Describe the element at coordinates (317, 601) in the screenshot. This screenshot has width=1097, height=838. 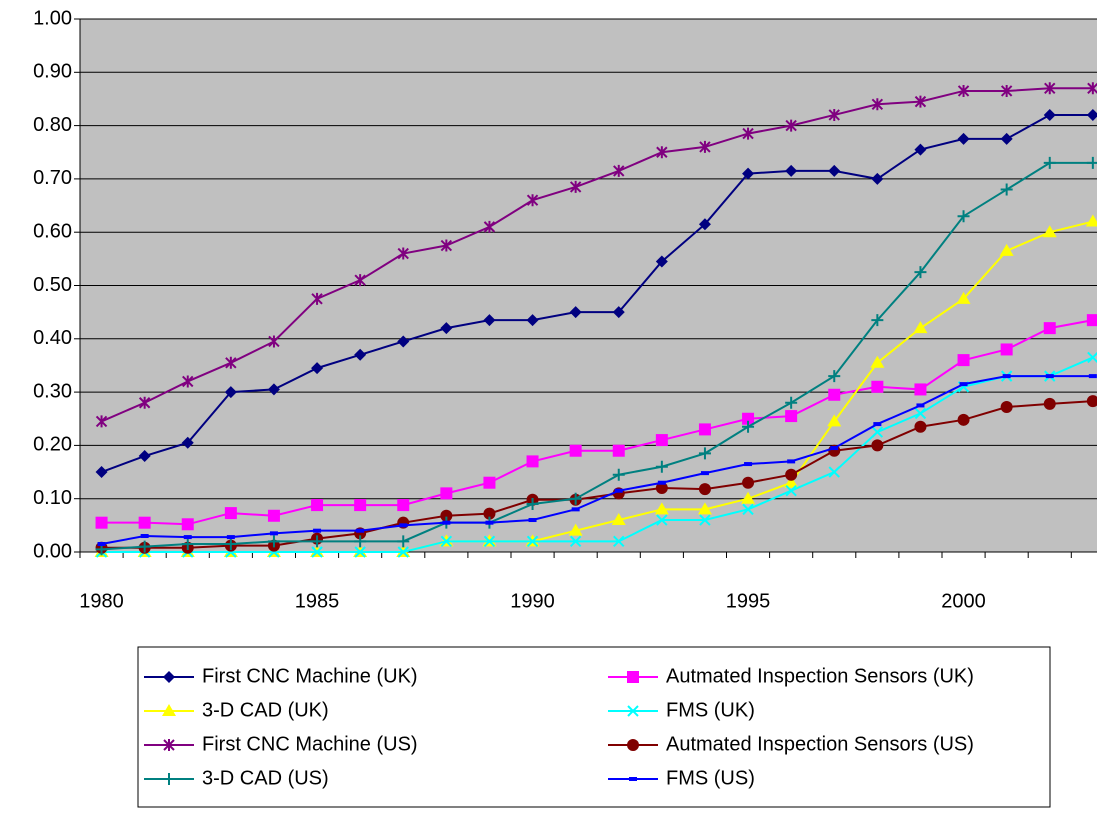
I see `x-tick-label: 1985` at that location.